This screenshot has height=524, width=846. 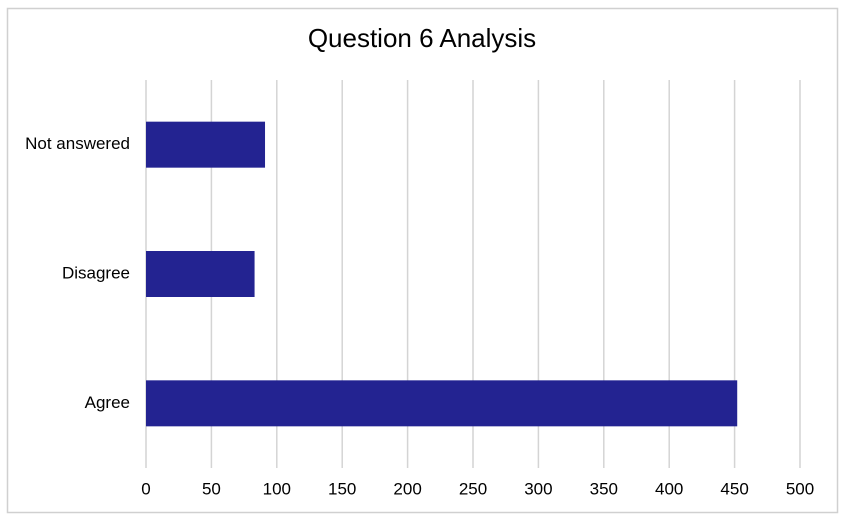 What do you see at coordinates (277, 488) in the screenshot?
I see `x-tick-label: 100` at bounding box center [277, 488].